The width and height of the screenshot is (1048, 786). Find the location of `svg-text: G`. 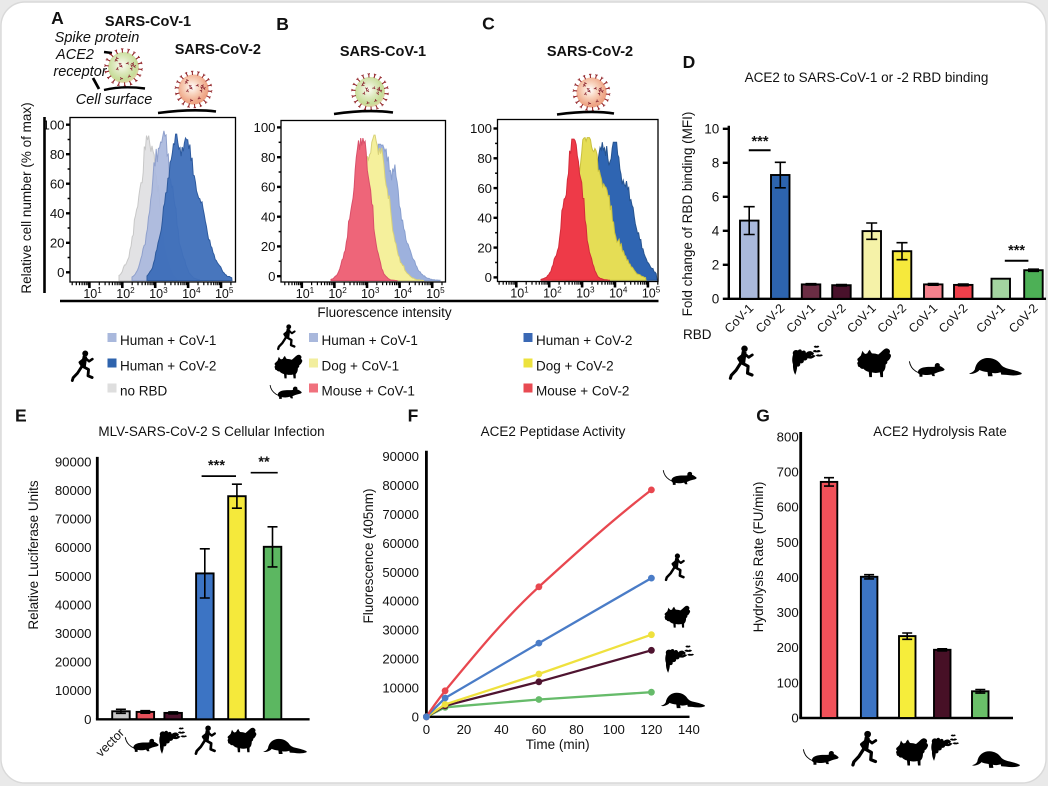

svg-text: G is located at coordinates (763, 416).